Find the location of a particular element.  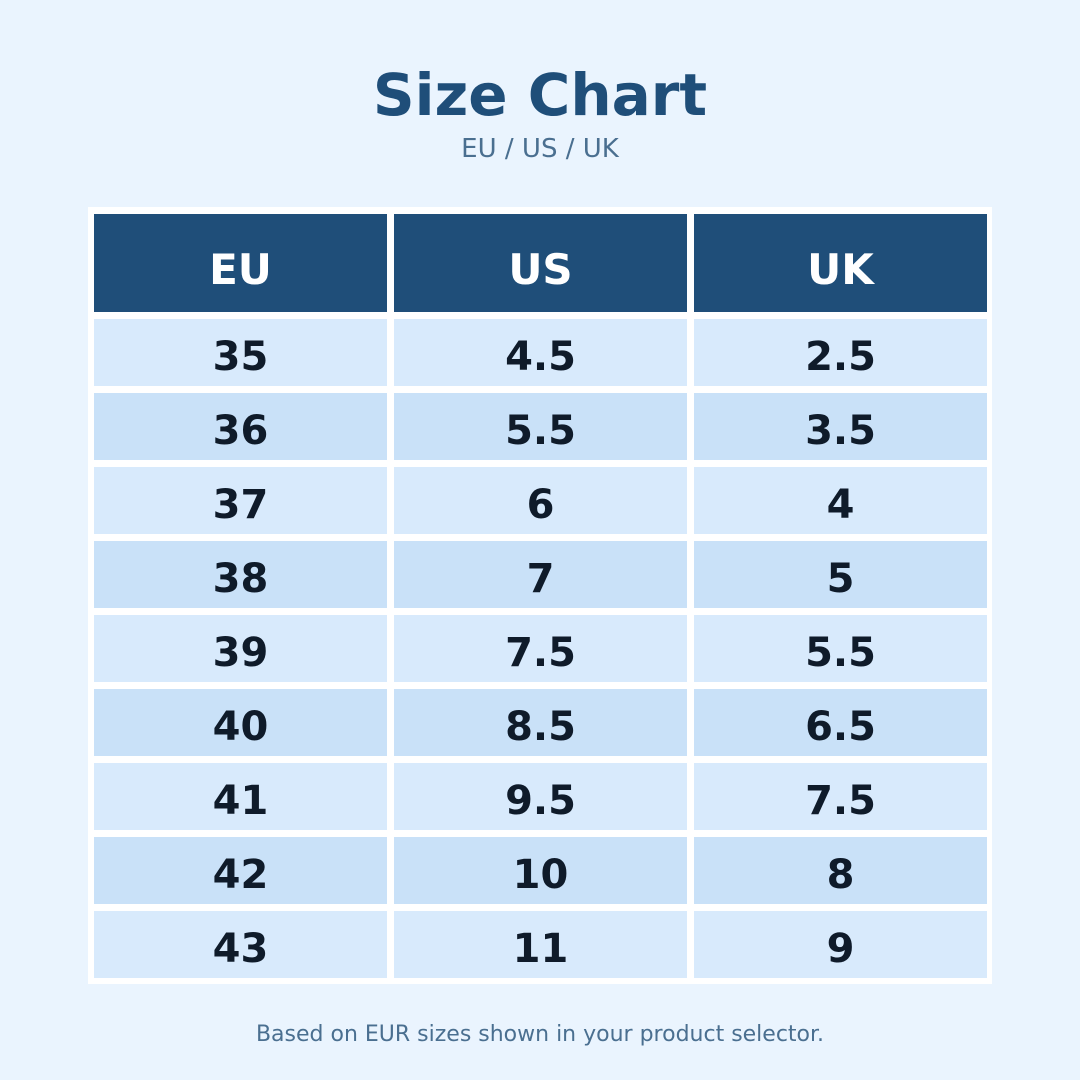

table-cell: 10 is located at coordinates (540, 870).